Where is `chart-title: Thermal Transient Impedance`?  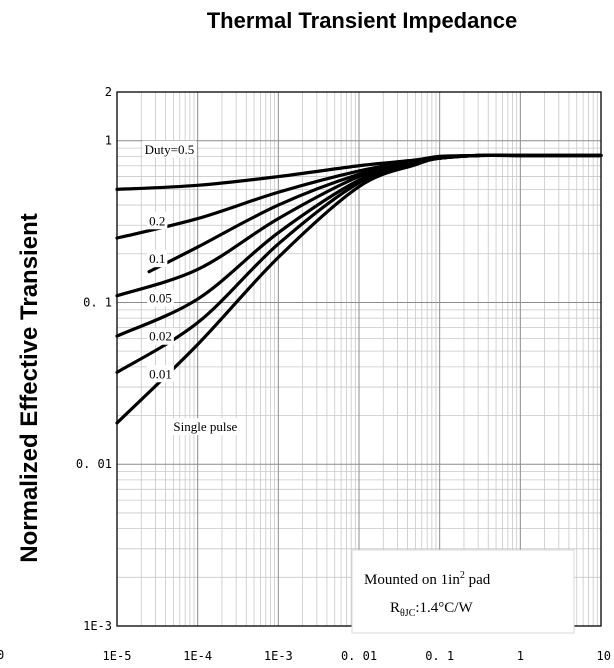
chart-title: Thermal Transient Impedance is located at coordinates (362, 20).